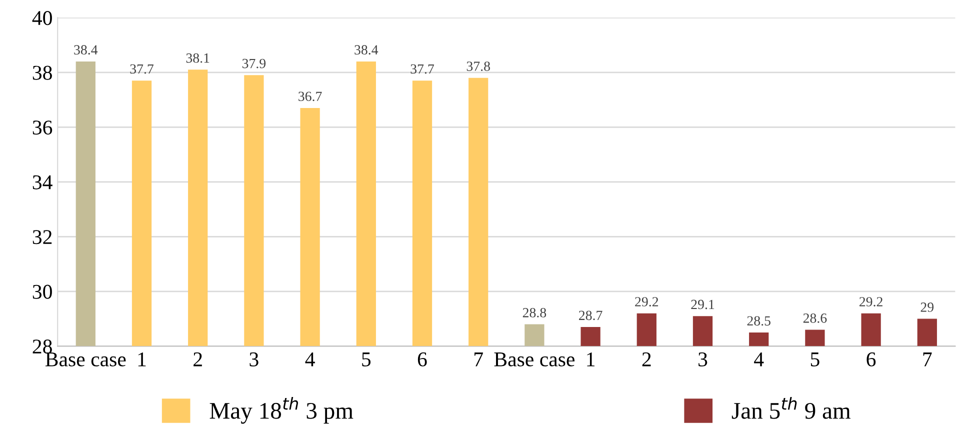 Image resolution: width=960 pixels, height=441 pixels. What do you see at coordinates (42, 237) in the screenshot?
I see `y-tick-label: 32` at bounding box center [42, 237].